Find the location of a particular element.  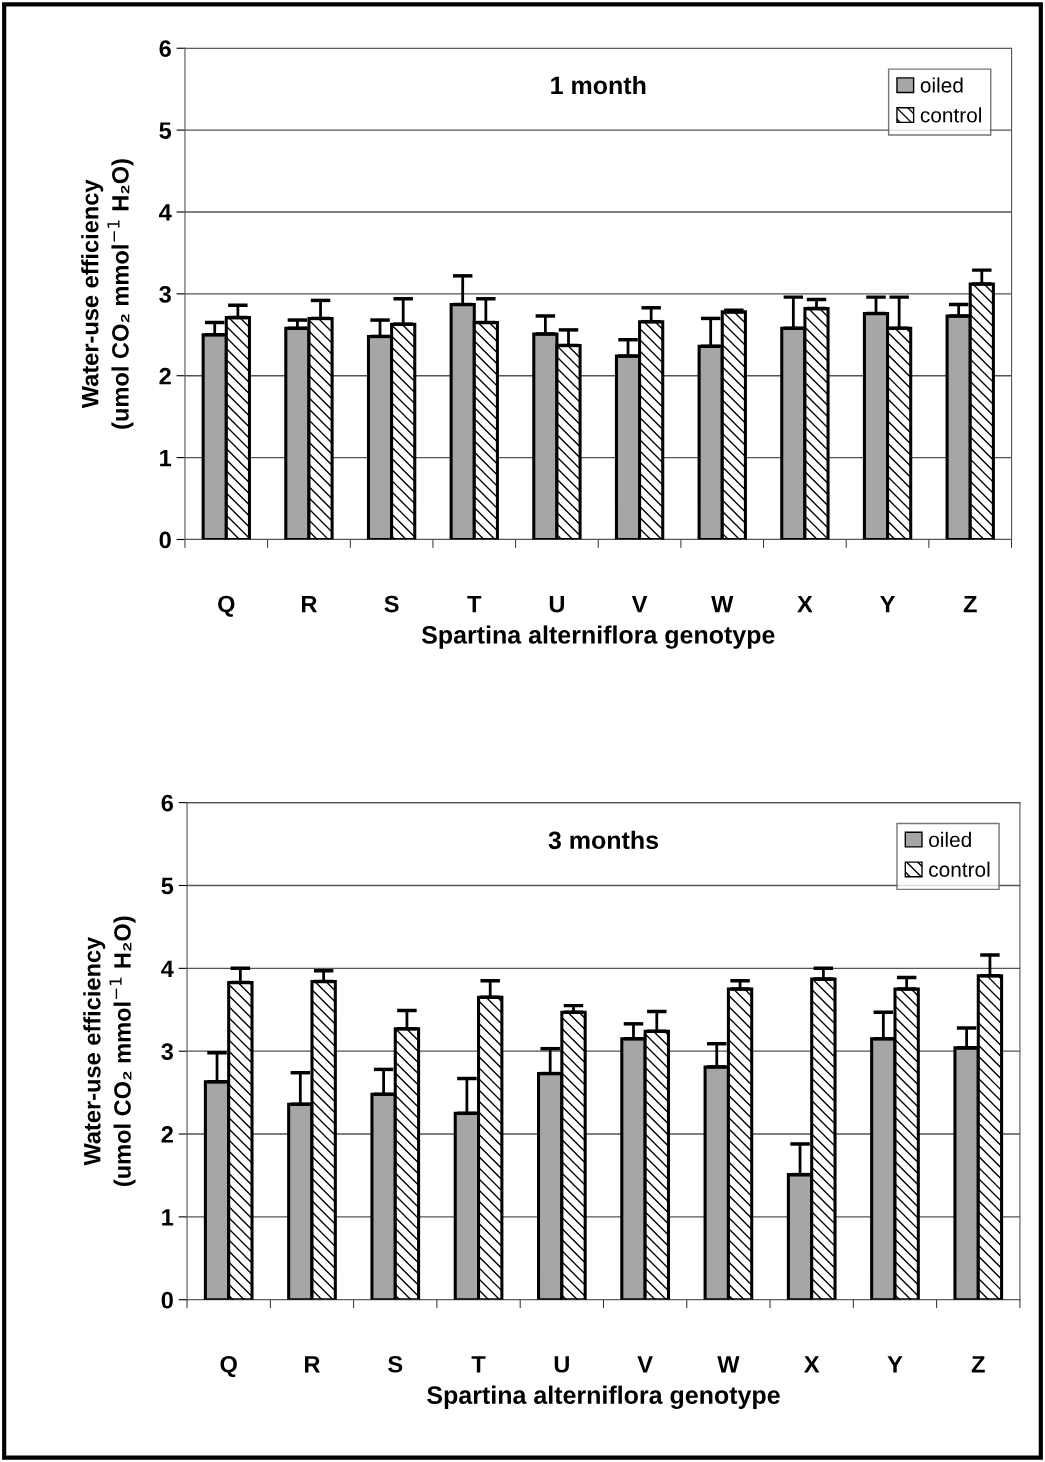

text: 3 months is located at coordinates (603, 840).